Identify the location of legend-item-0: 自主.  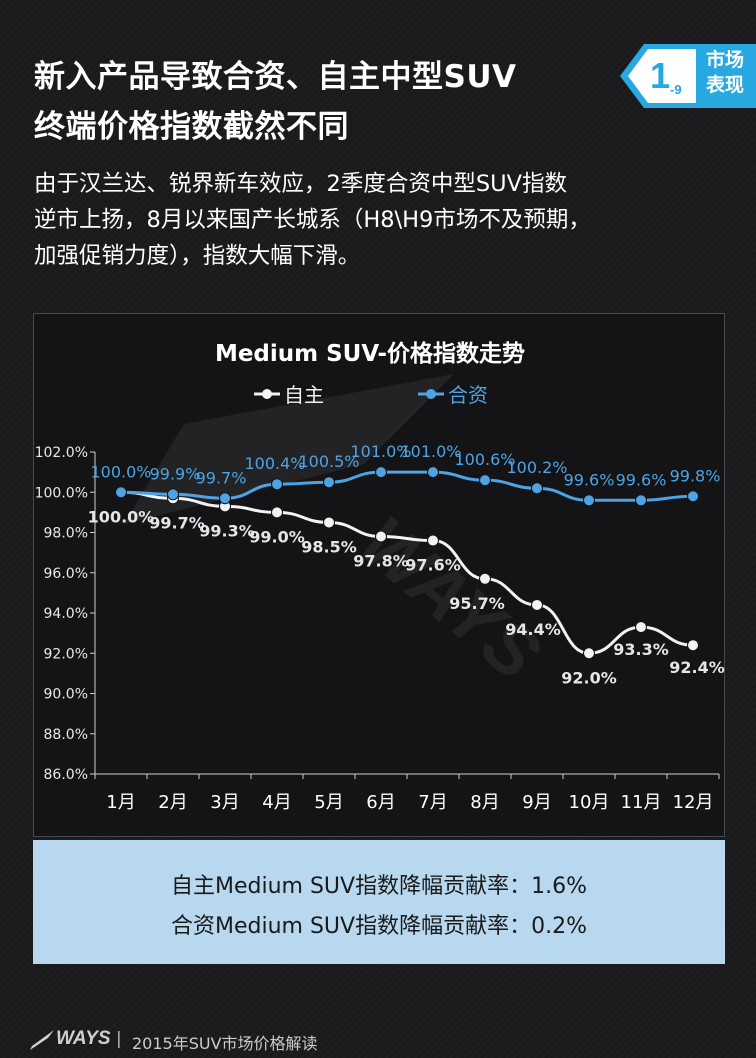
(289, 395).